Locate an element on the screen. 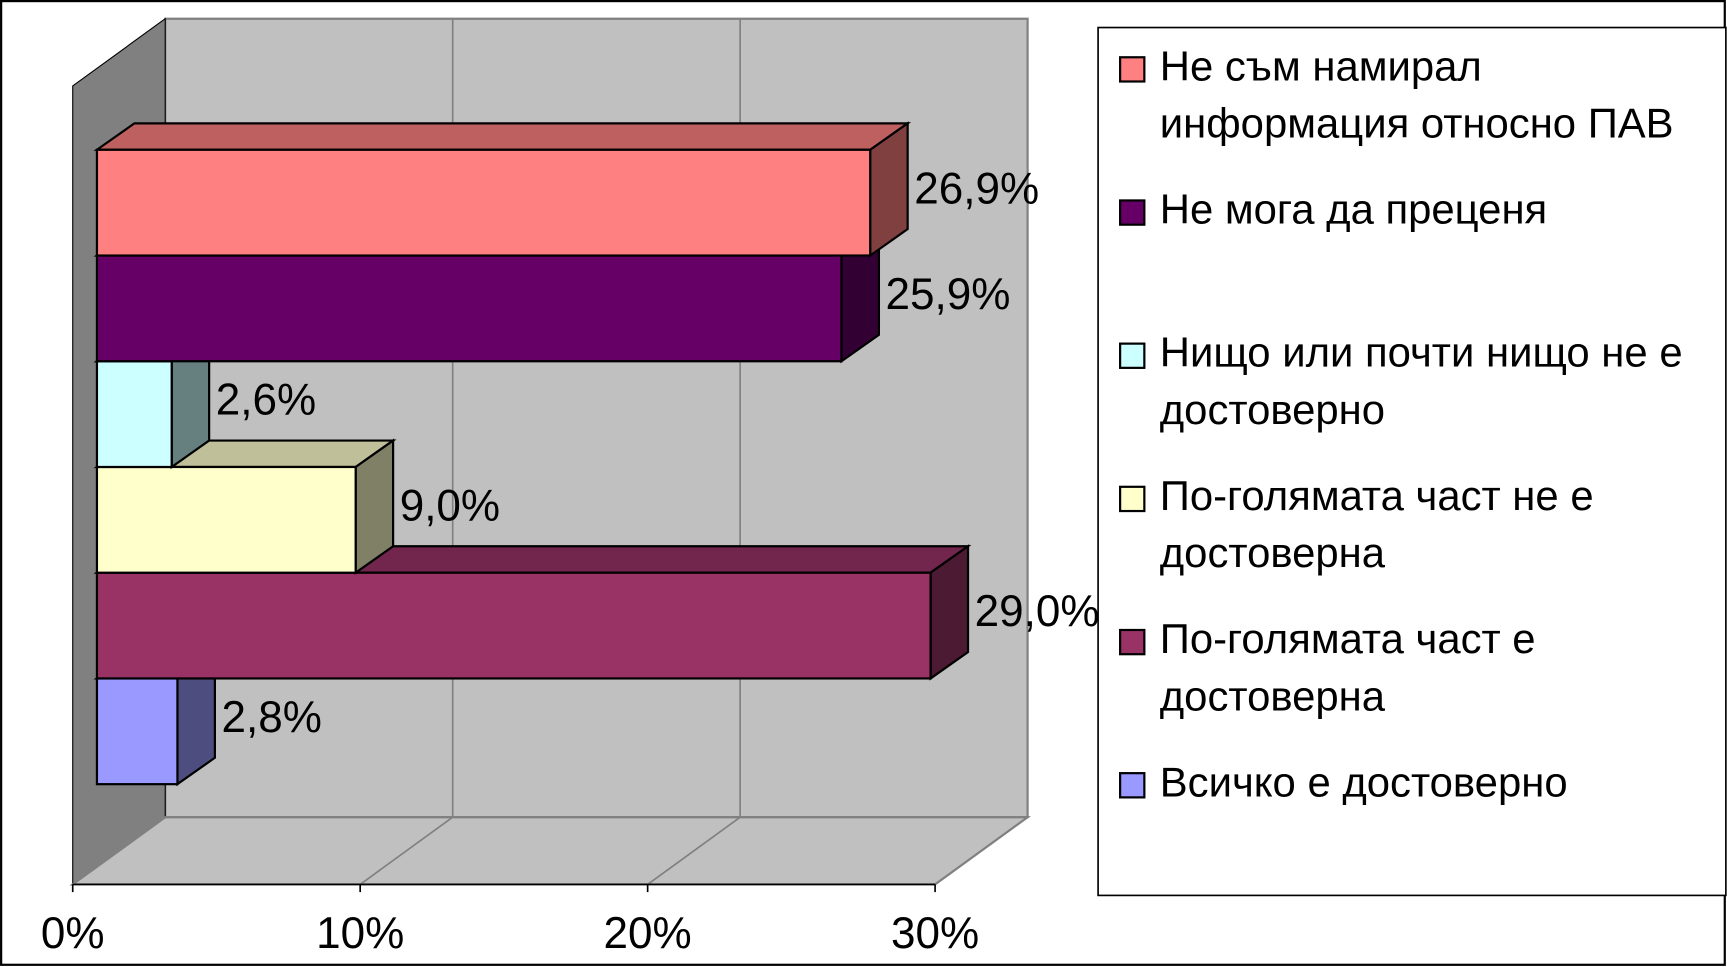 The height and width of the screenshot is (967, 1727). x-tick-label: 30% is located at coordinates (935, 933).